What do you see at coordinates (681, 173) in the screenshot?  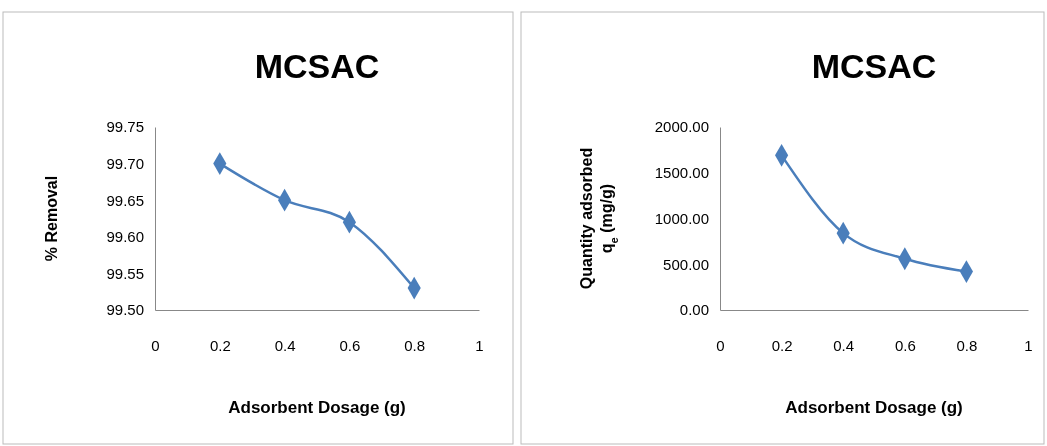 I see `y-tick-label: 1500.00` at bounding box center [681, 173].